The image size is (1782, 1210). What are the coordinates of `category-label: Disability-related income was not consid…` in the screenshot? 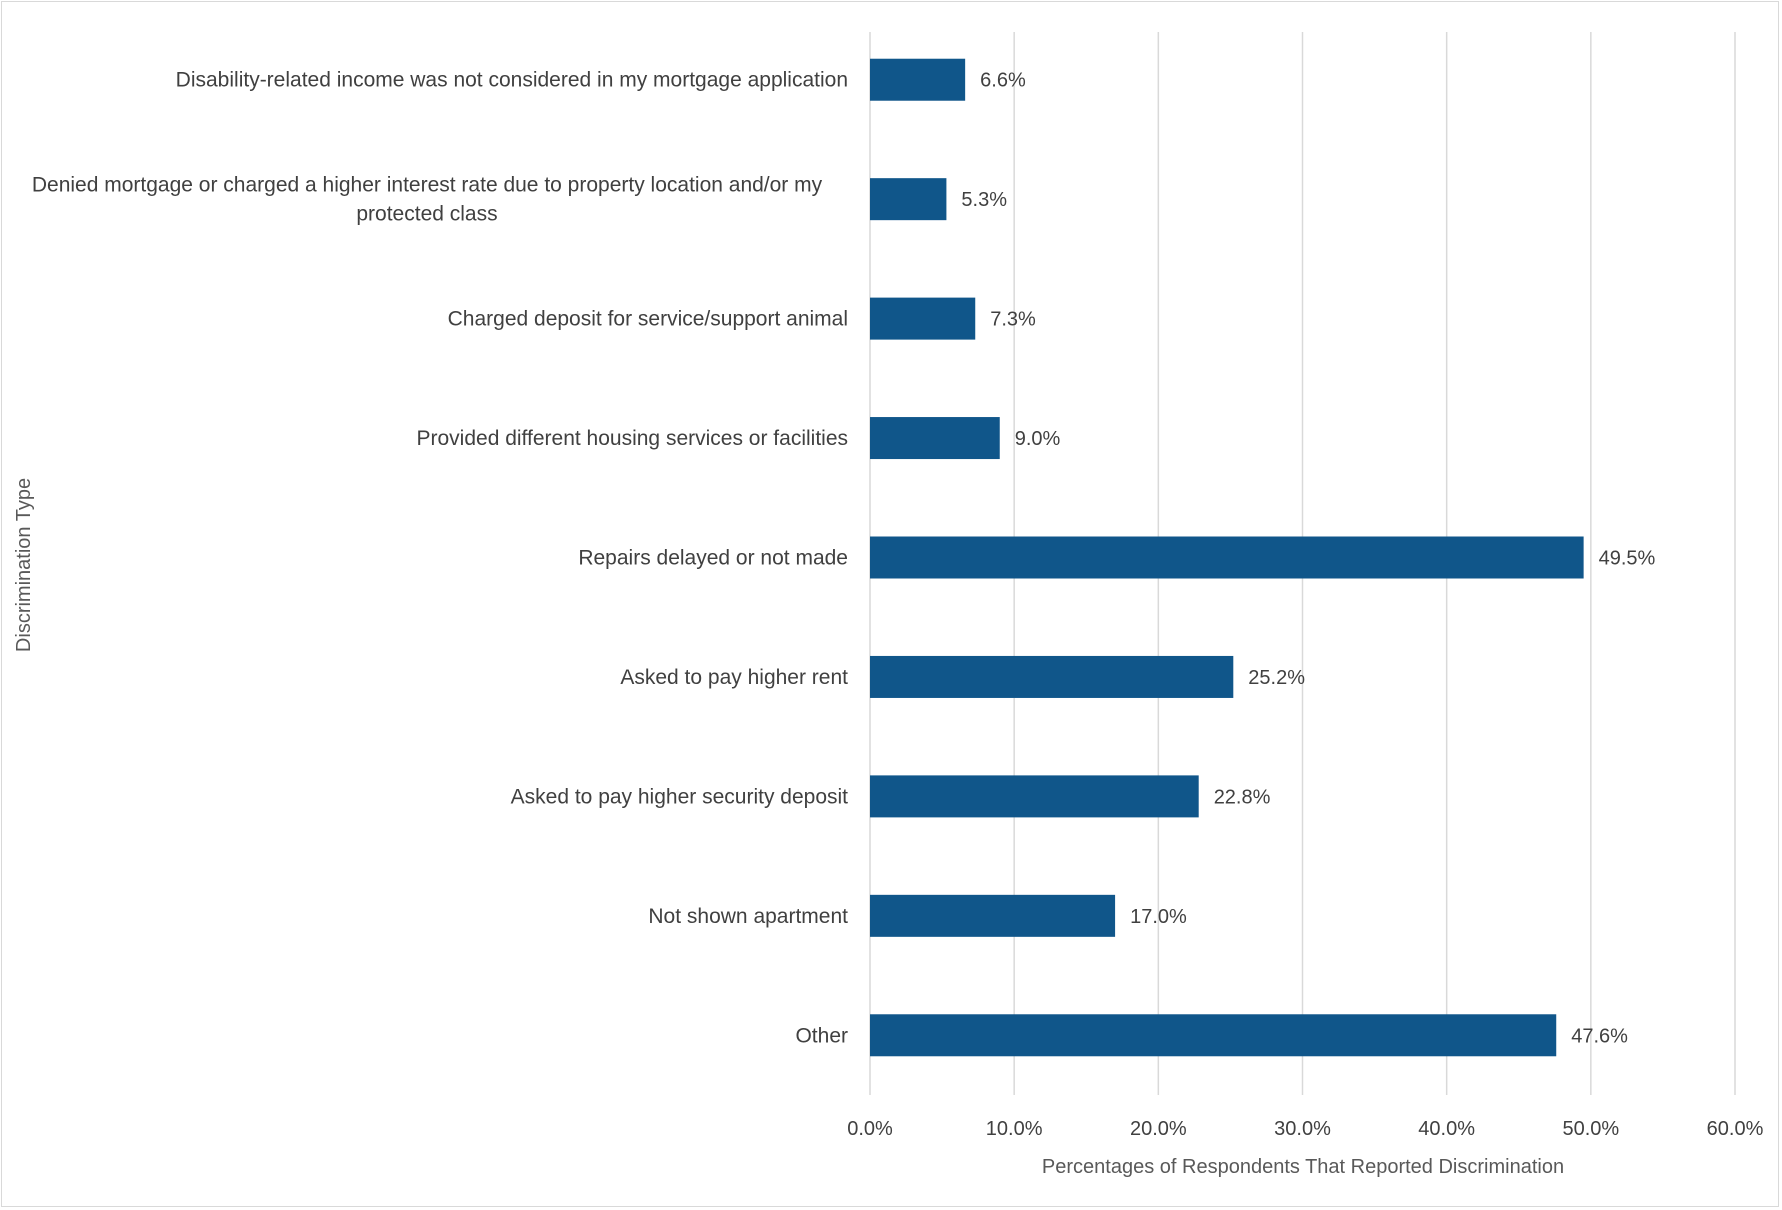 It's located at (512, 80).